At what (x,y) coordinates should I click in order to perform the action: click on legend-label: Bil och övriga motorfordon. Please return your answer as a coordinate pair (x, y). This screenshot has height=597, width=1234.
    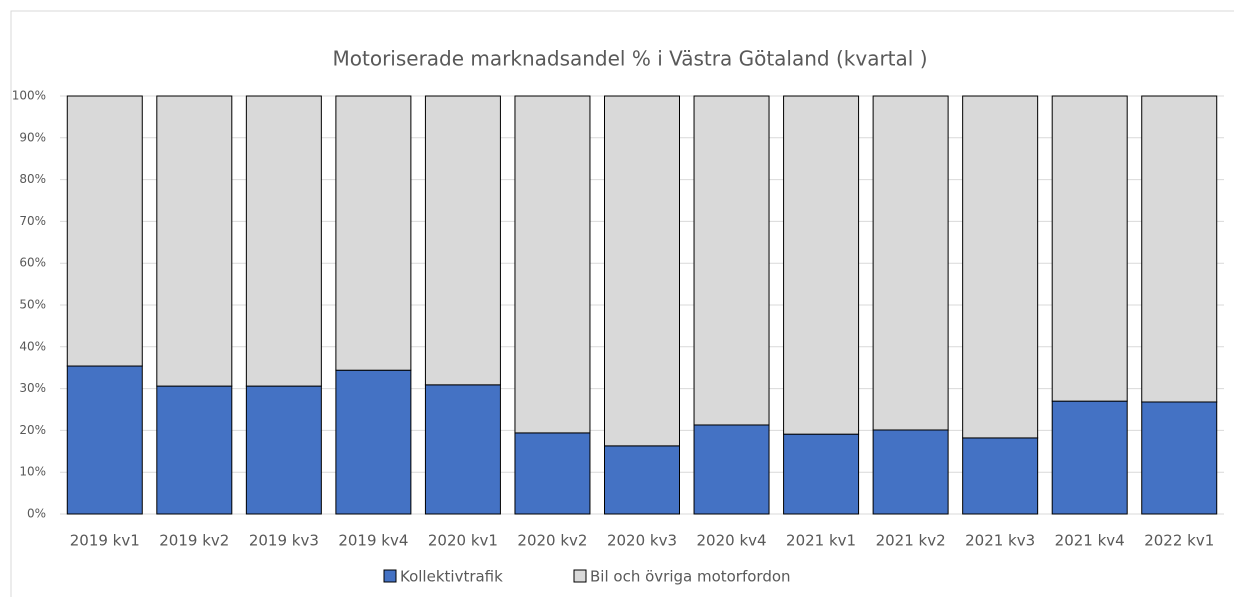
    Looking at the image, I should click on (690, 577).